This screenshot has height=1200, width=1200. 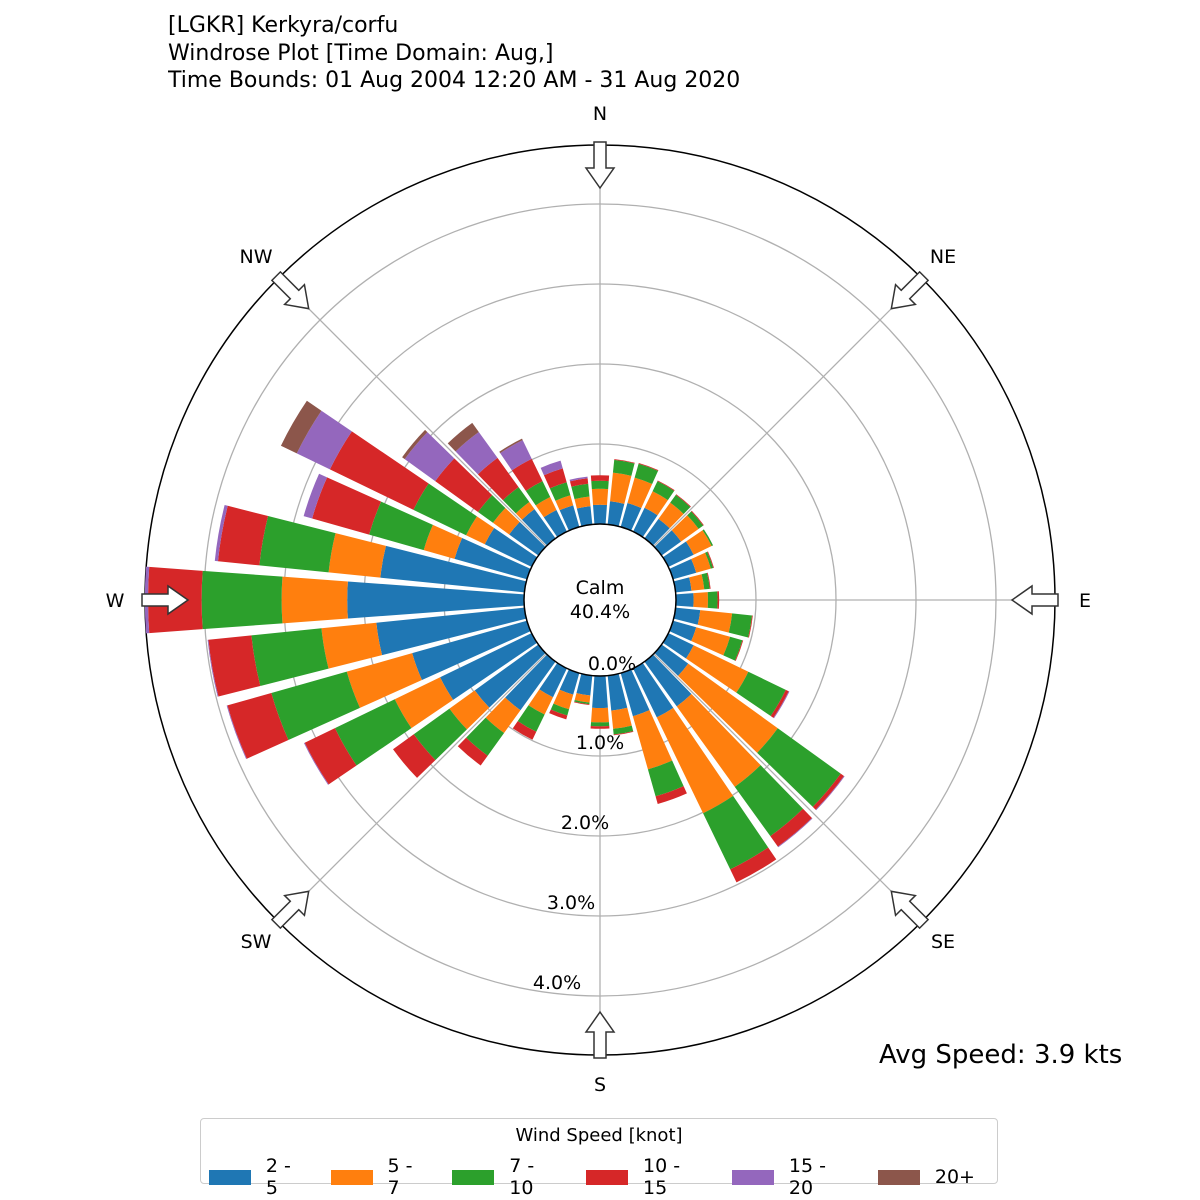 What do you see at coordinates (600, 727) in the screenshot?
I see `bar-segment-180-bin3` at bounding box center [600, 727].